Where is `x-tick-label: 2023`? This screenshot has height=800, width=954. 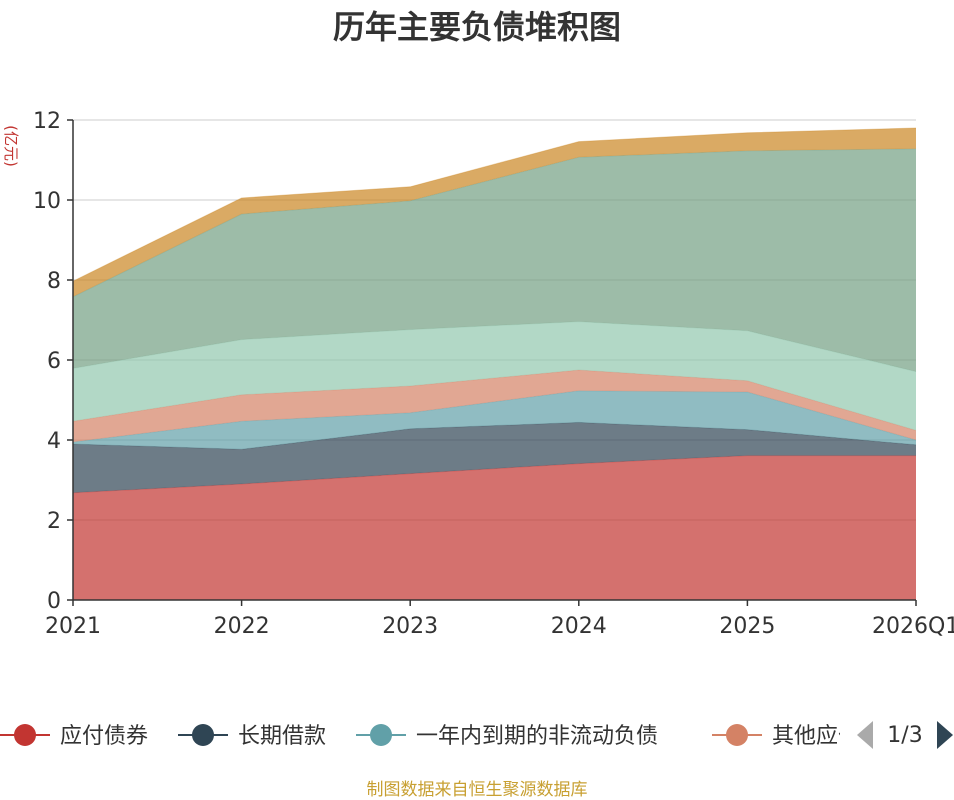
x-tick-label: 2023 is located at coordinates (410, 626).